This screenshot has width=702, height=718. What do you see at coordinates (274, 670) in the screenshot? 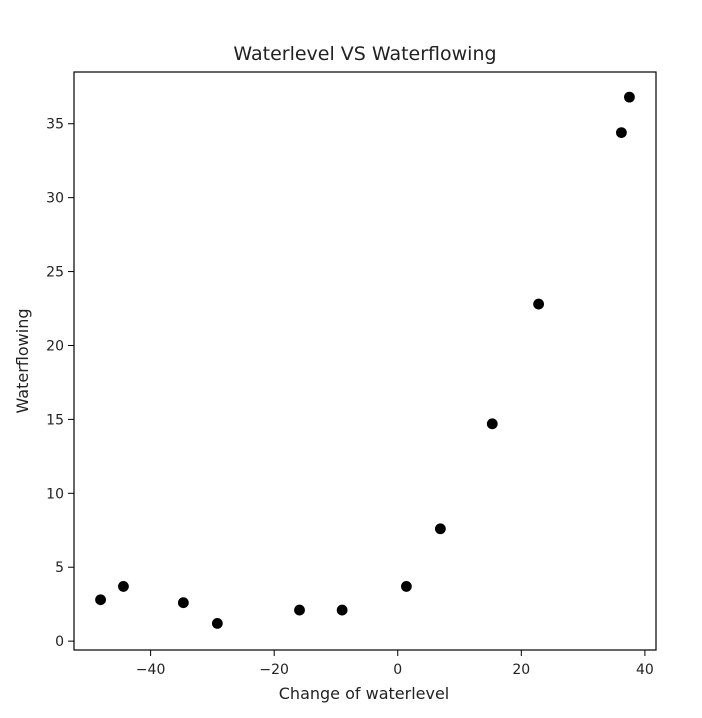
I see `x-tick-label: −20` at bounding box center [274, 670].